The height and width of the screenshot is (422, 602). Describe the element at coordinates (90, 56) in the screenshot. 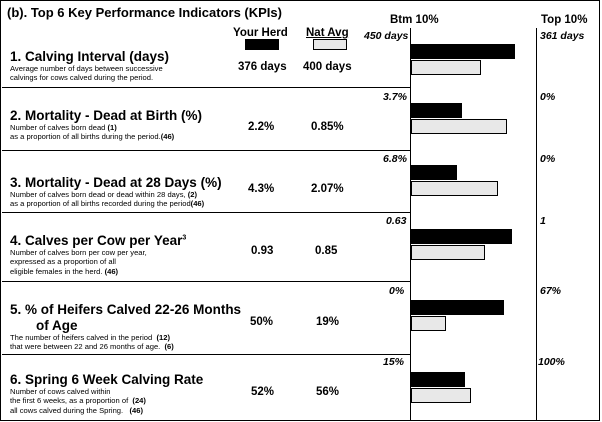

I see `kpi1-title: 1. Calving Interval (days)` at that location.